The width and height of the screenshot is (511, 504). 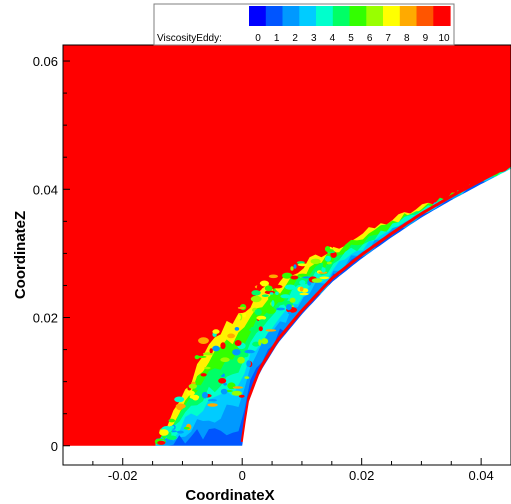 I want to click on x-tick-labels: -0.02 0 0.02 0.04, so click(x=301, y=475).